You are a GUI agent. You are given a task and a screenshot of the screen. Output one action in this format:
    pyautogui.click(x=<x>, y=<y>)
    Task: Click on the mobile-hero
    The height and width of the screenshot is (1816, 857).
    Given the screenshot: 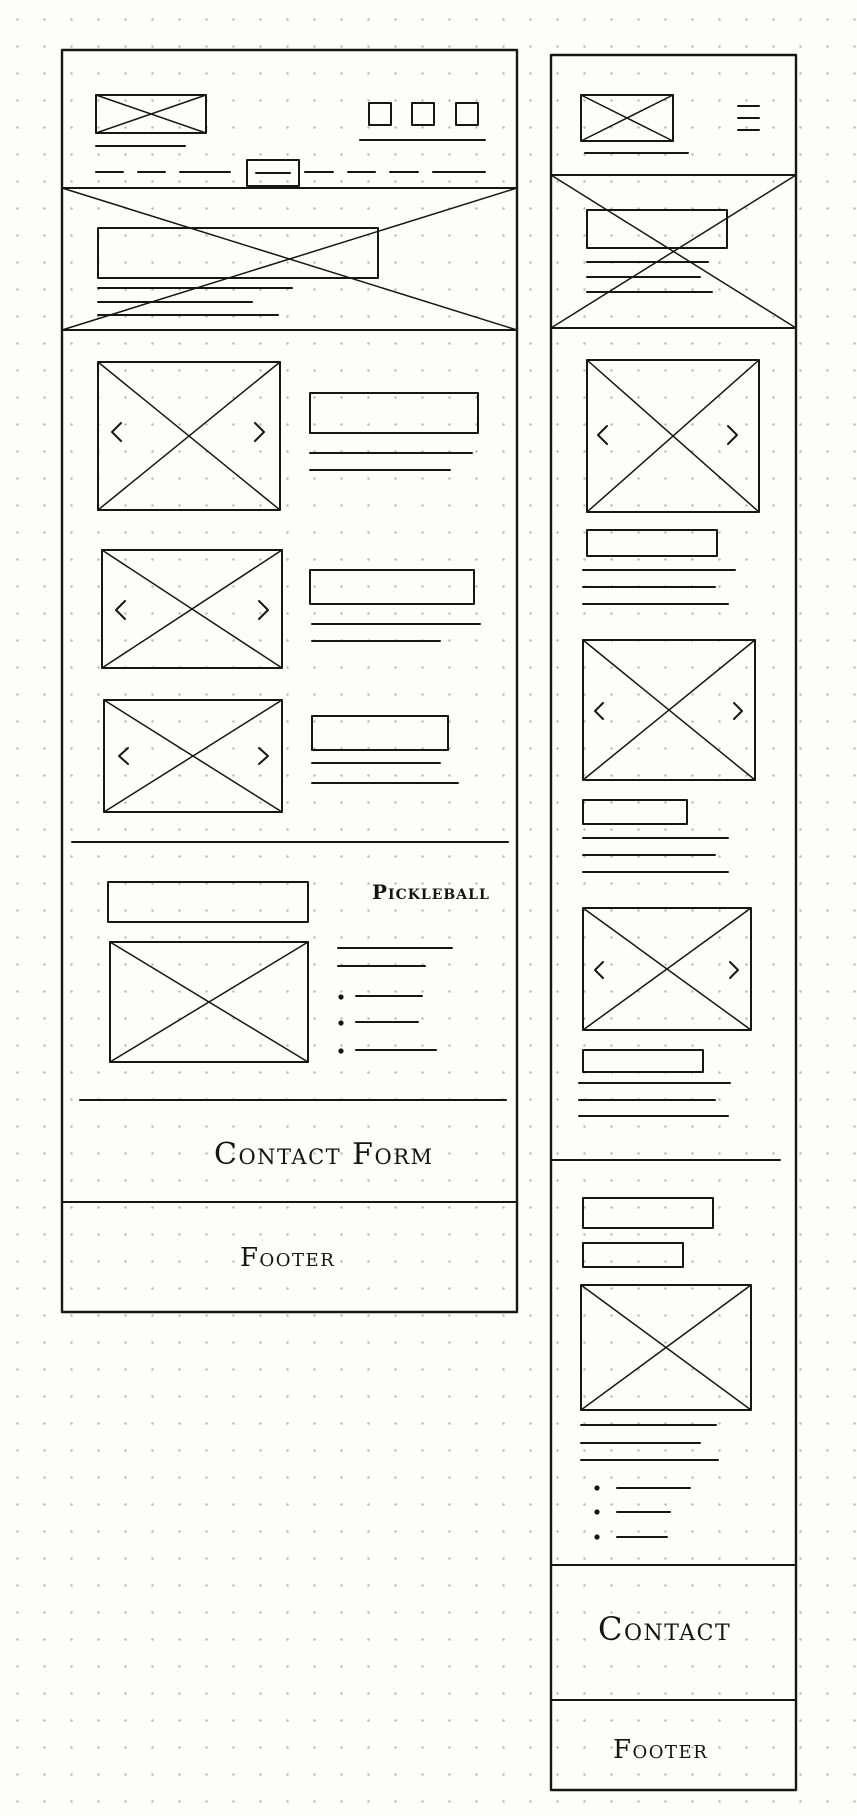 What is the action you would take?
    pyautogui.click(x=673, y=251)
    